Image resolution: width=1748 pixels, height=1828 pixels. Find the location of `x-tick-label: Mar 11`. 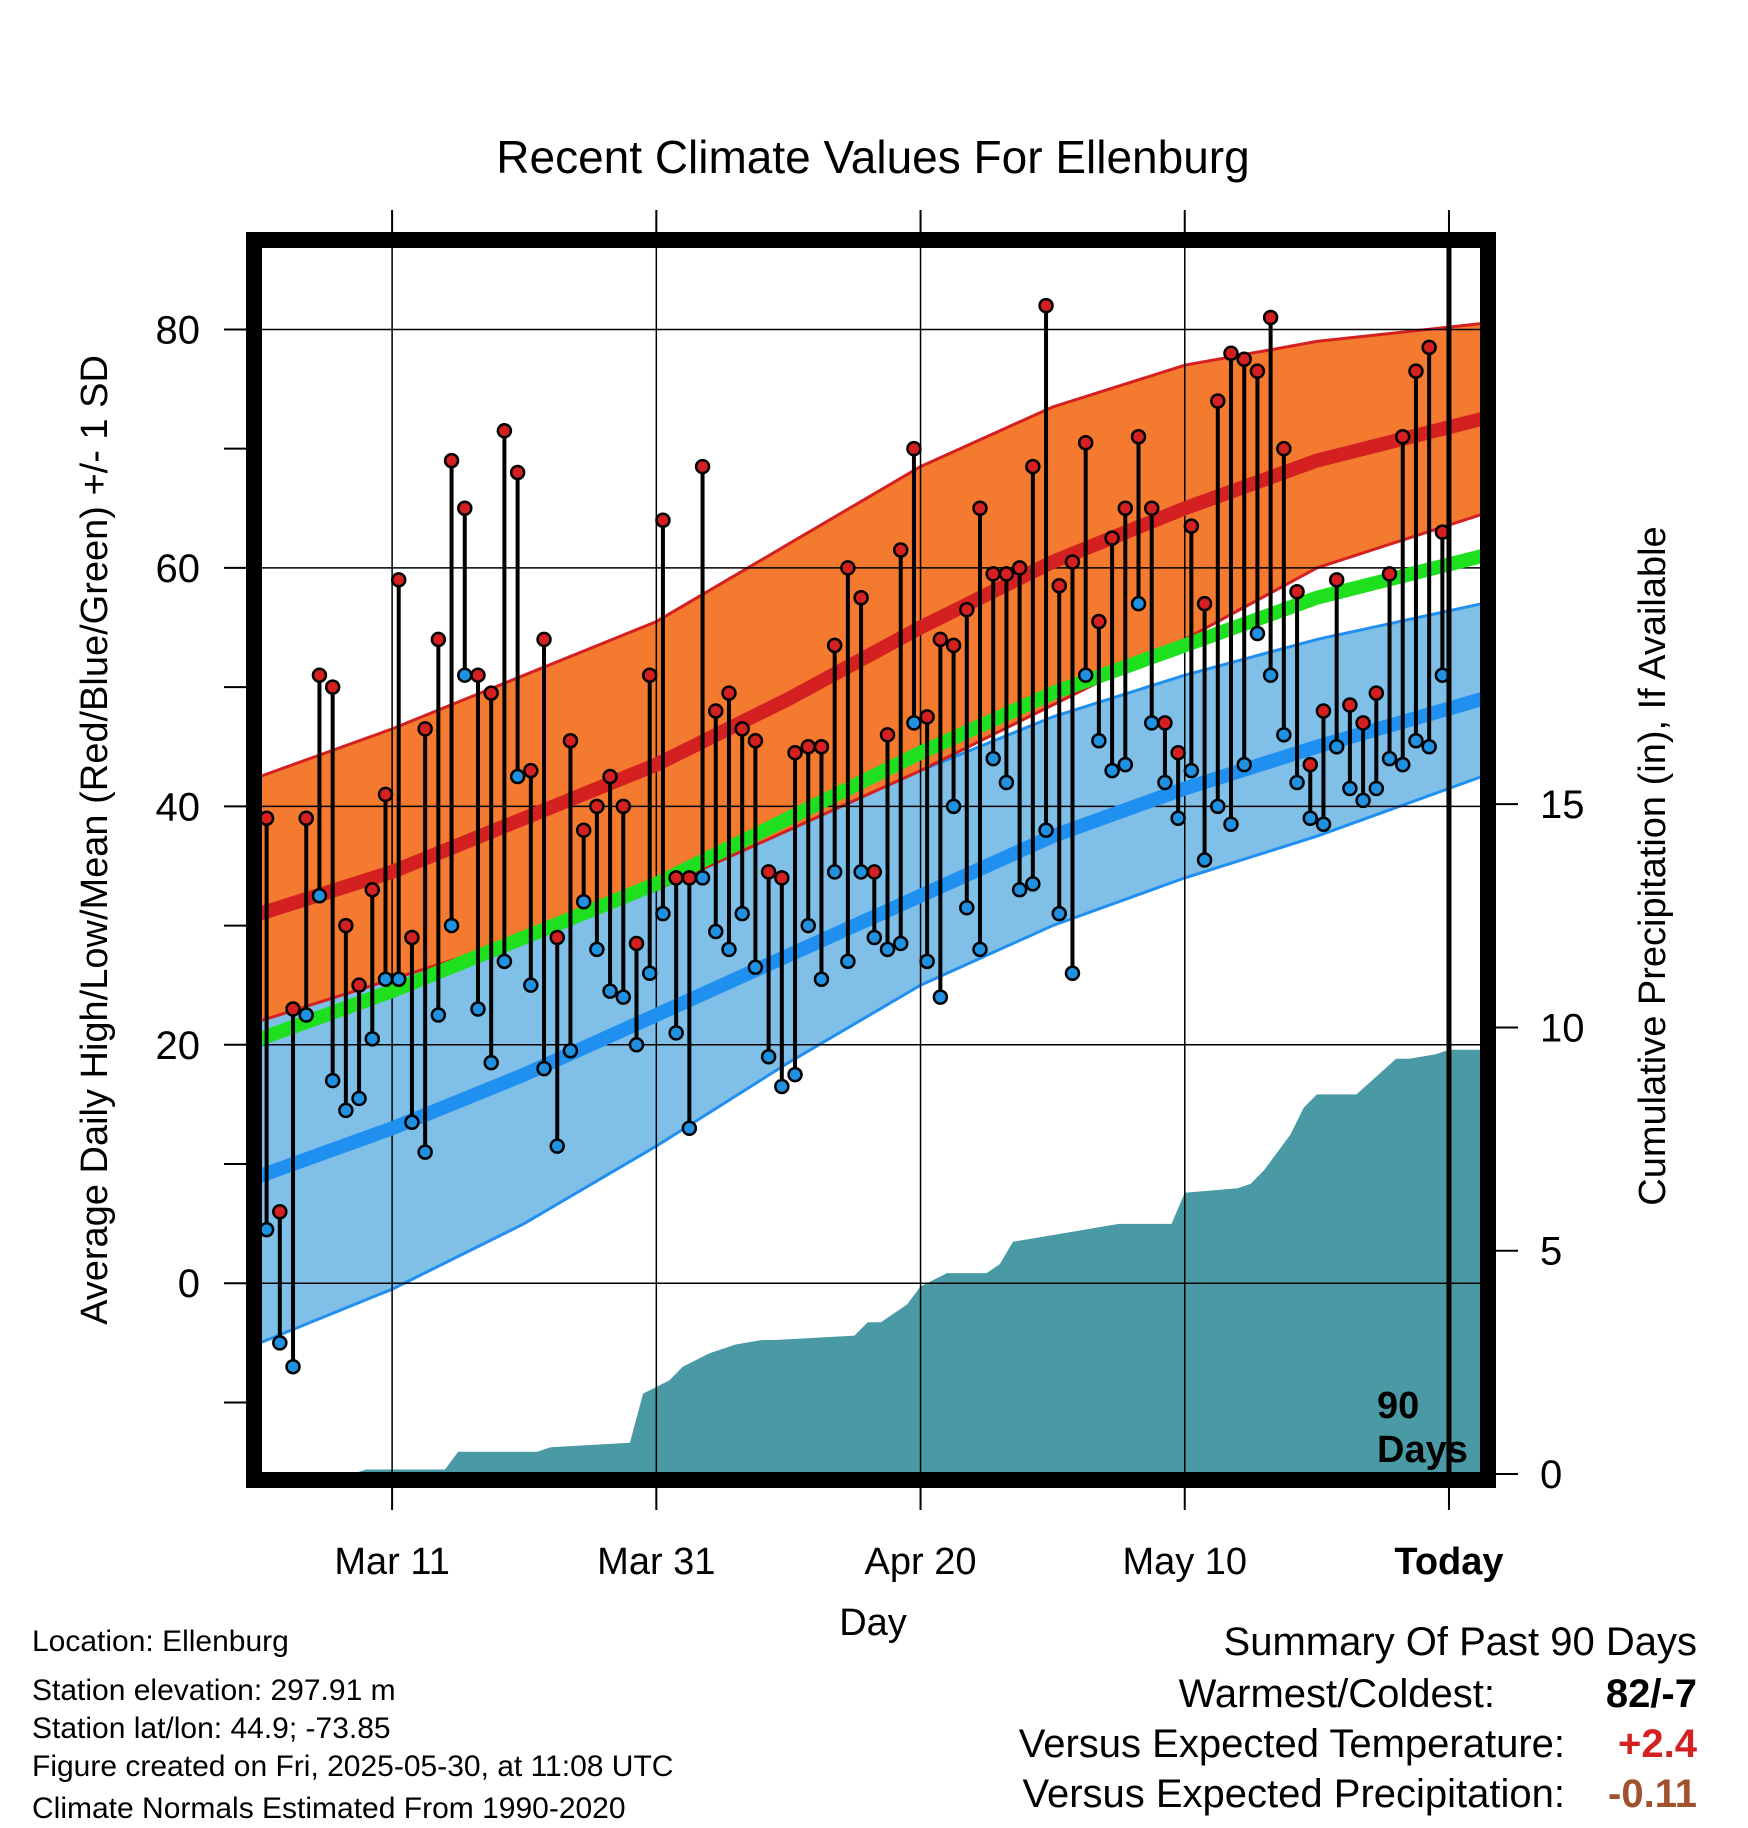

x-tick-label: Mar 11 is located at coordinates (391, 1562).